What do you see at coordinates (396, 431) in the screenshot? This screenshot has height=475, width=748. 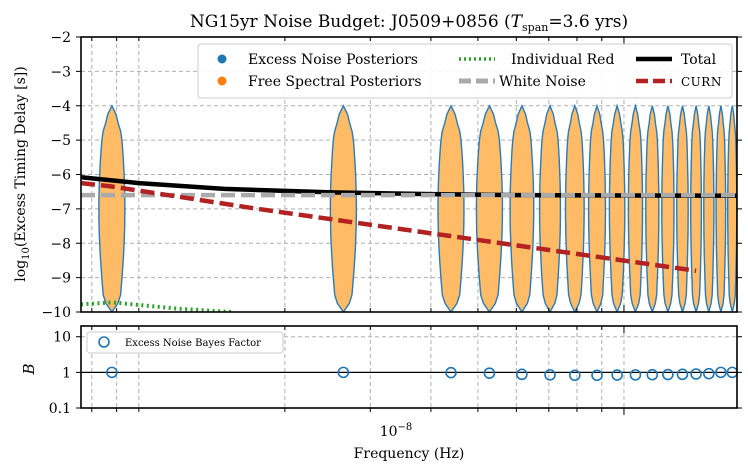 I see `x-axis-major-tick-label: 10−8` at bounding box center [396, 431].